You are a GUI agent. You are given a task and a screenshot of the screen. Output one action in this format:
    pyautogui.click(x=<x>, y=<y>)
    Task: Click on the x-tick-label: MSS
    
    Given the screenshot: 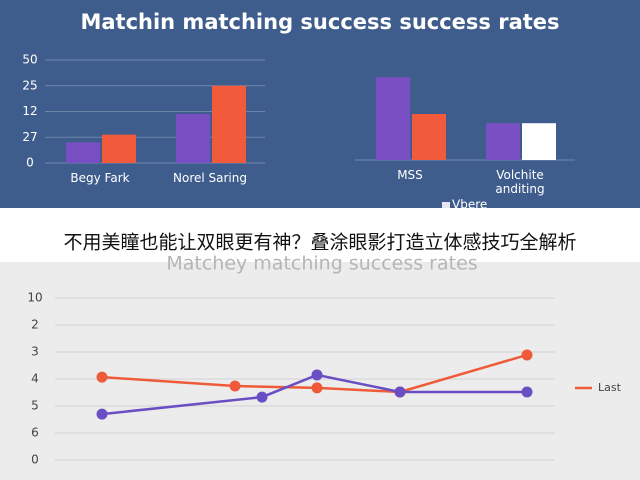 What is the action you would take?
    pyautogui.click(x=410, y=175)
    